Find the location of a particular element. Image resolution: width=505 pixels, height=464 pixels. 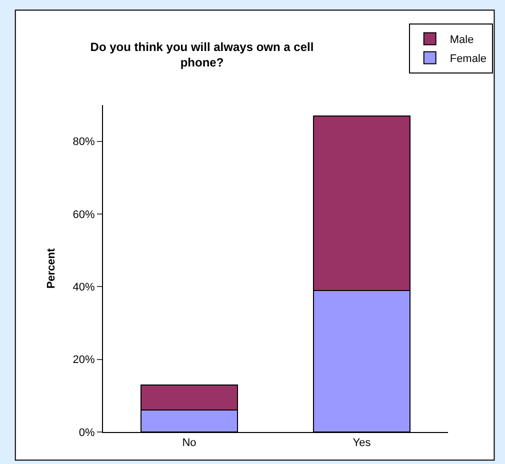

x-tick-label: Yes is located at coordinates (362, 443).